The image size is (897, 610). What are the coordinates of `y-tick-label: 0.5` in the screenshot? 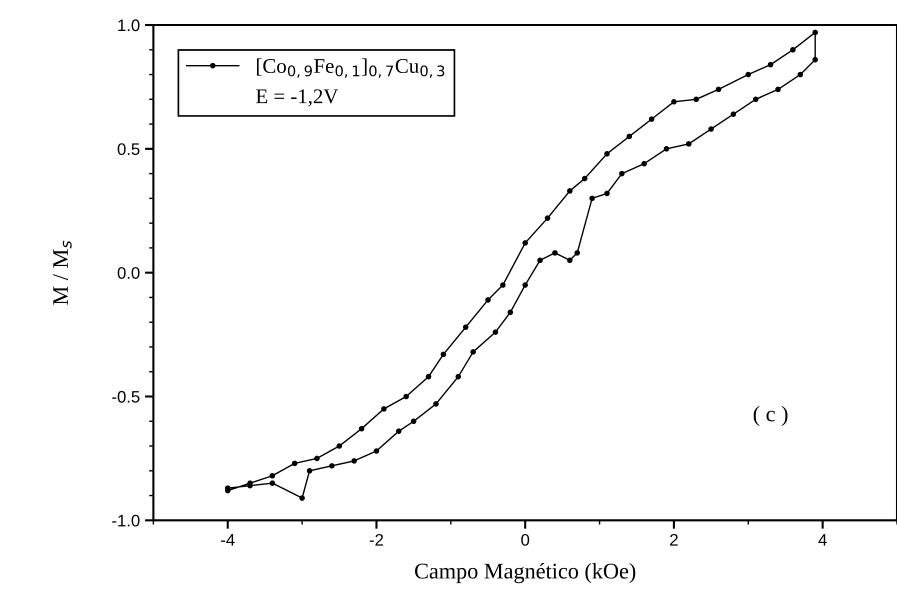 It's located at (129, 149).